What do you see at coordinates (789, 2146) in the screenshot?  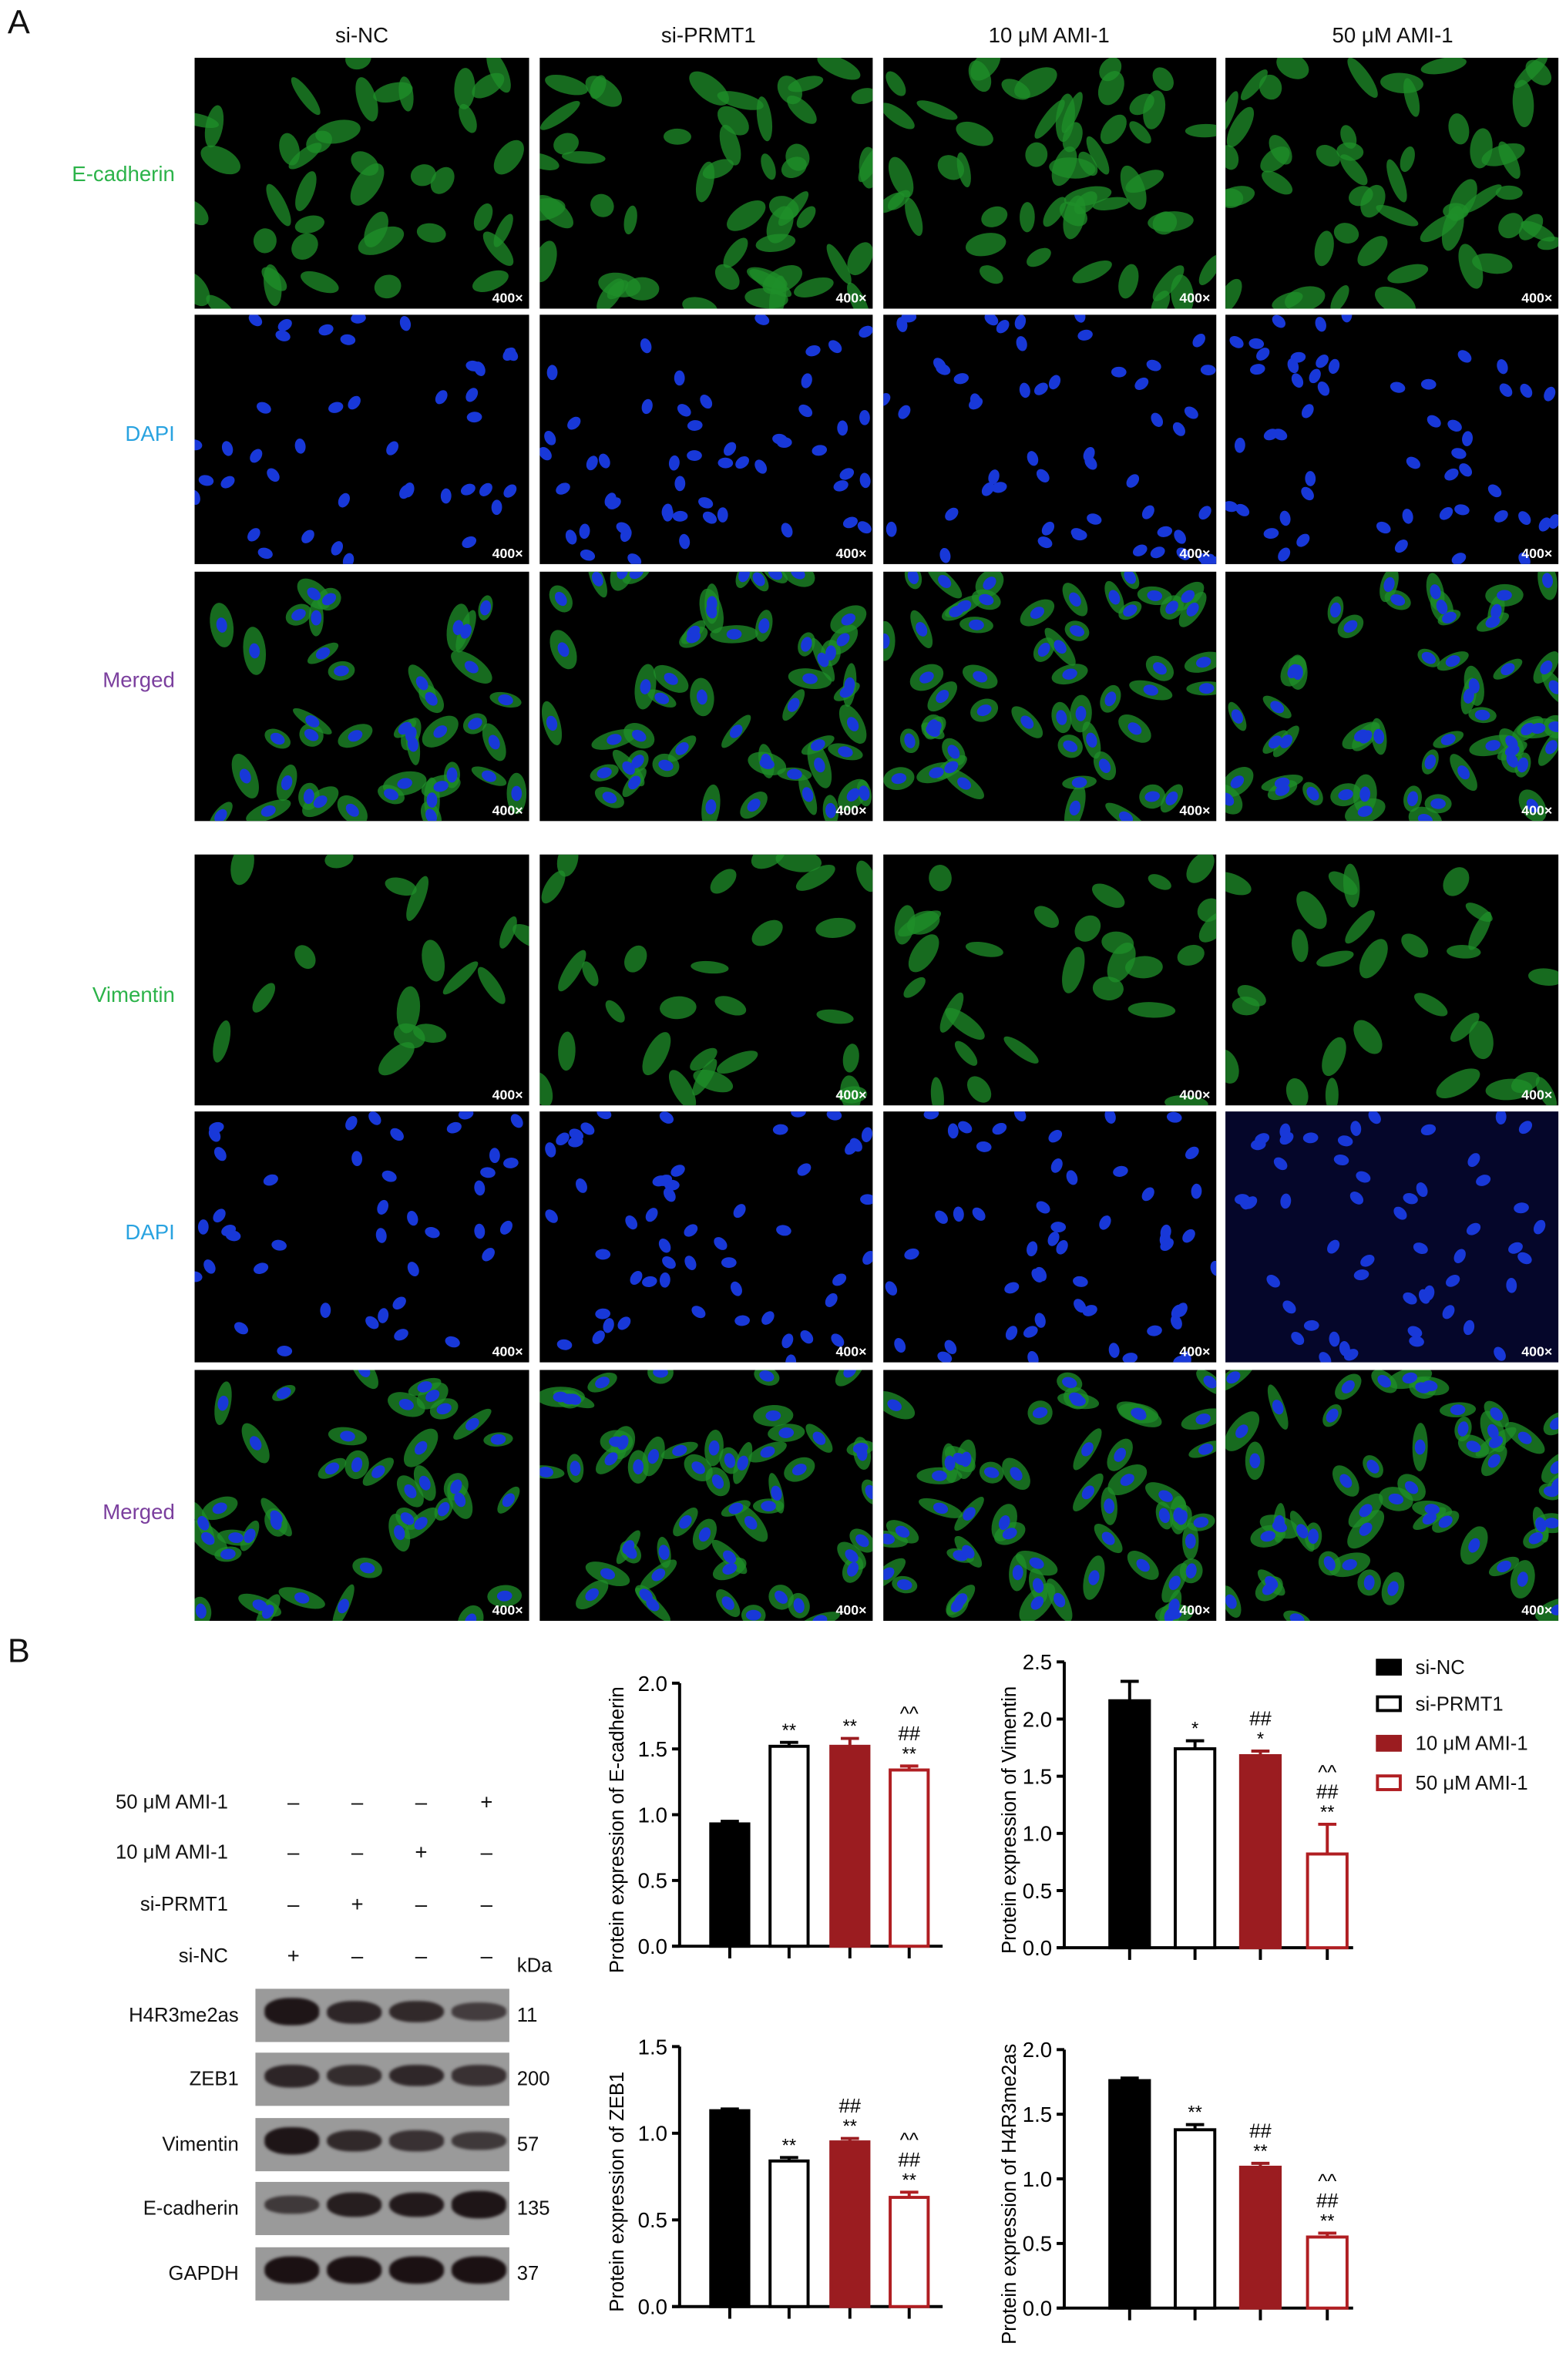 I see `significance-mark: **` at bounding box center [789, 2146].